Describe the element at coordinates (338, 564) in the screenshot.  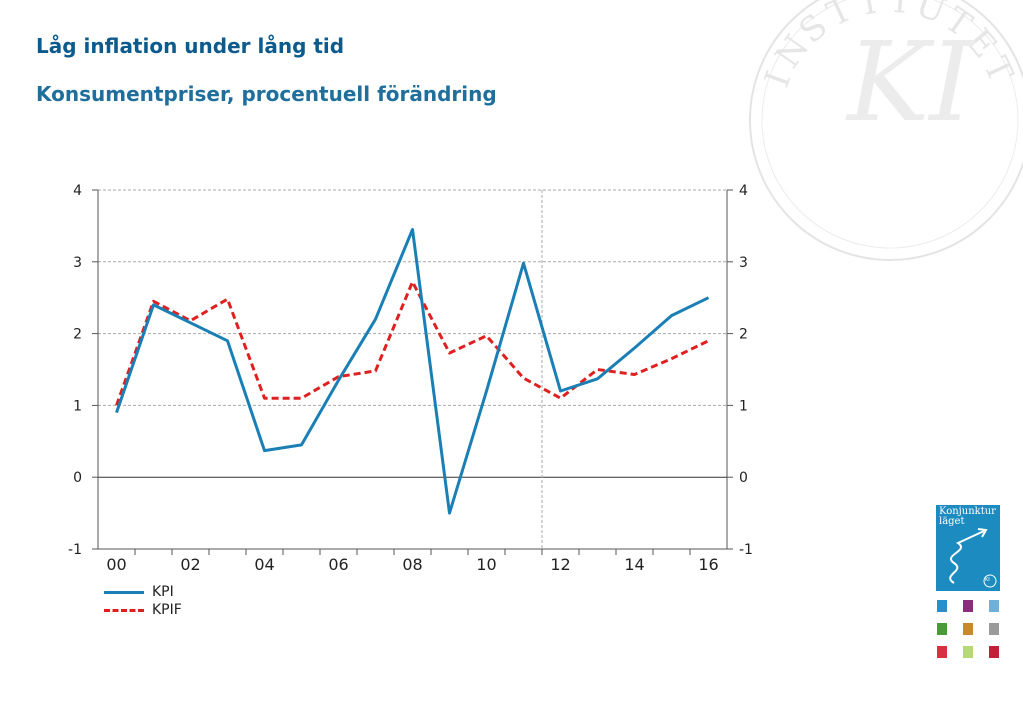
I see `x-tick-label: 06` at that location.